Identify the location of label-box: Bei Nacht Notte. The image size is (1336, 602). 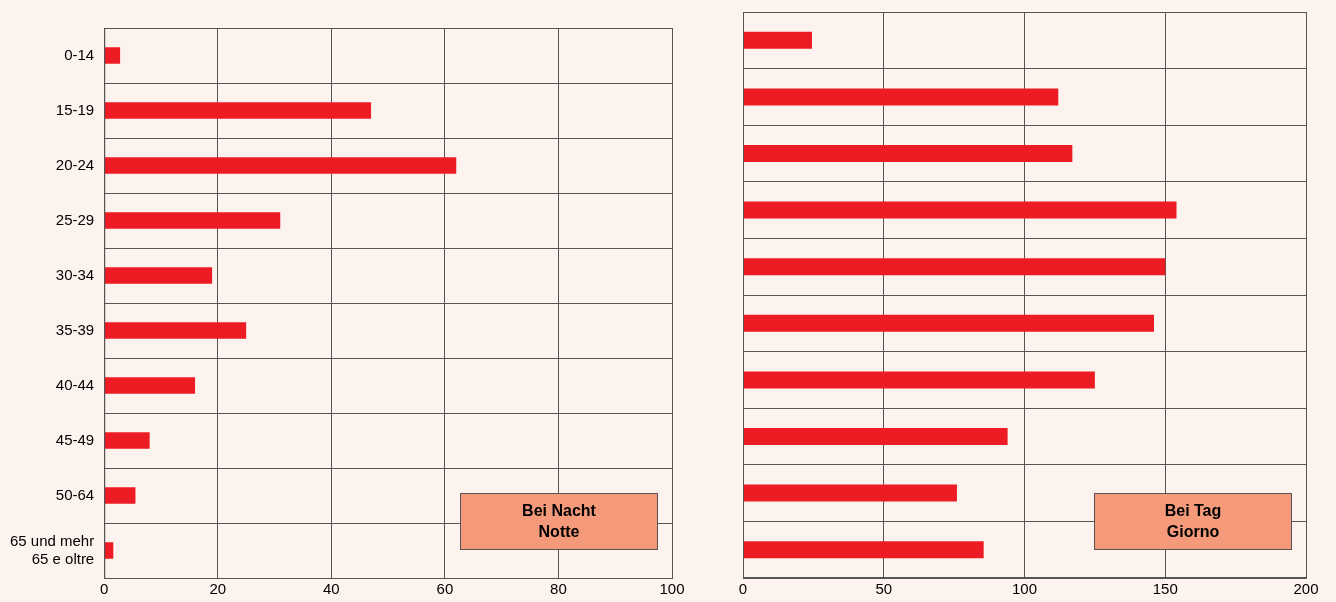
(559, 521).